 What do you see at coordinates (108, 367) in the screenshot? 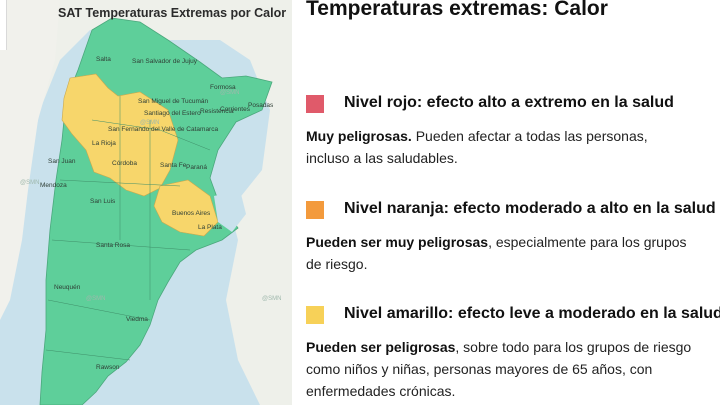
I see `city-label: Rawson` at bounding box center [108, 367].